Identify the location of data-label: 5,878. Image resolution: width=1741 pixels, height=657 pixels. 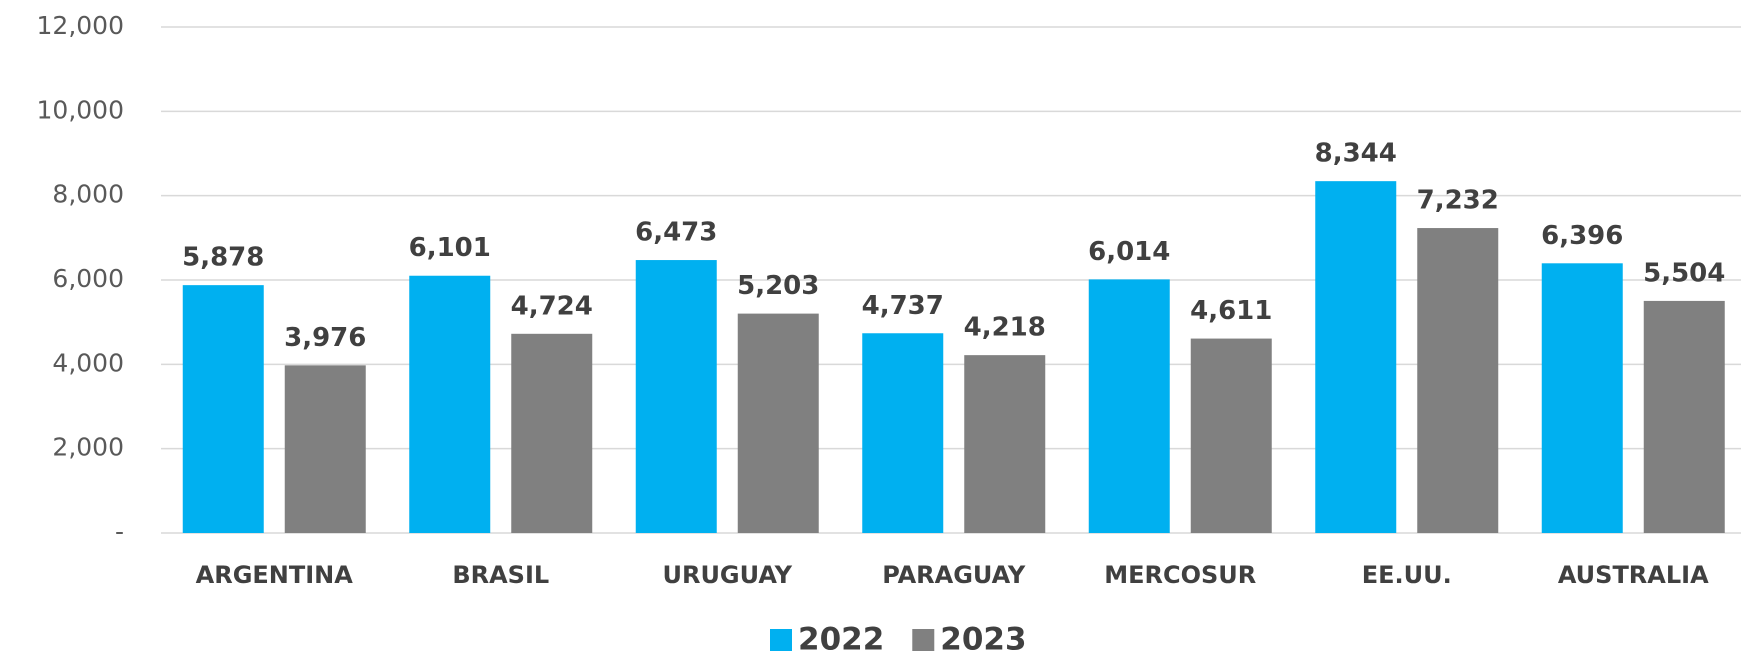
(223, 258).